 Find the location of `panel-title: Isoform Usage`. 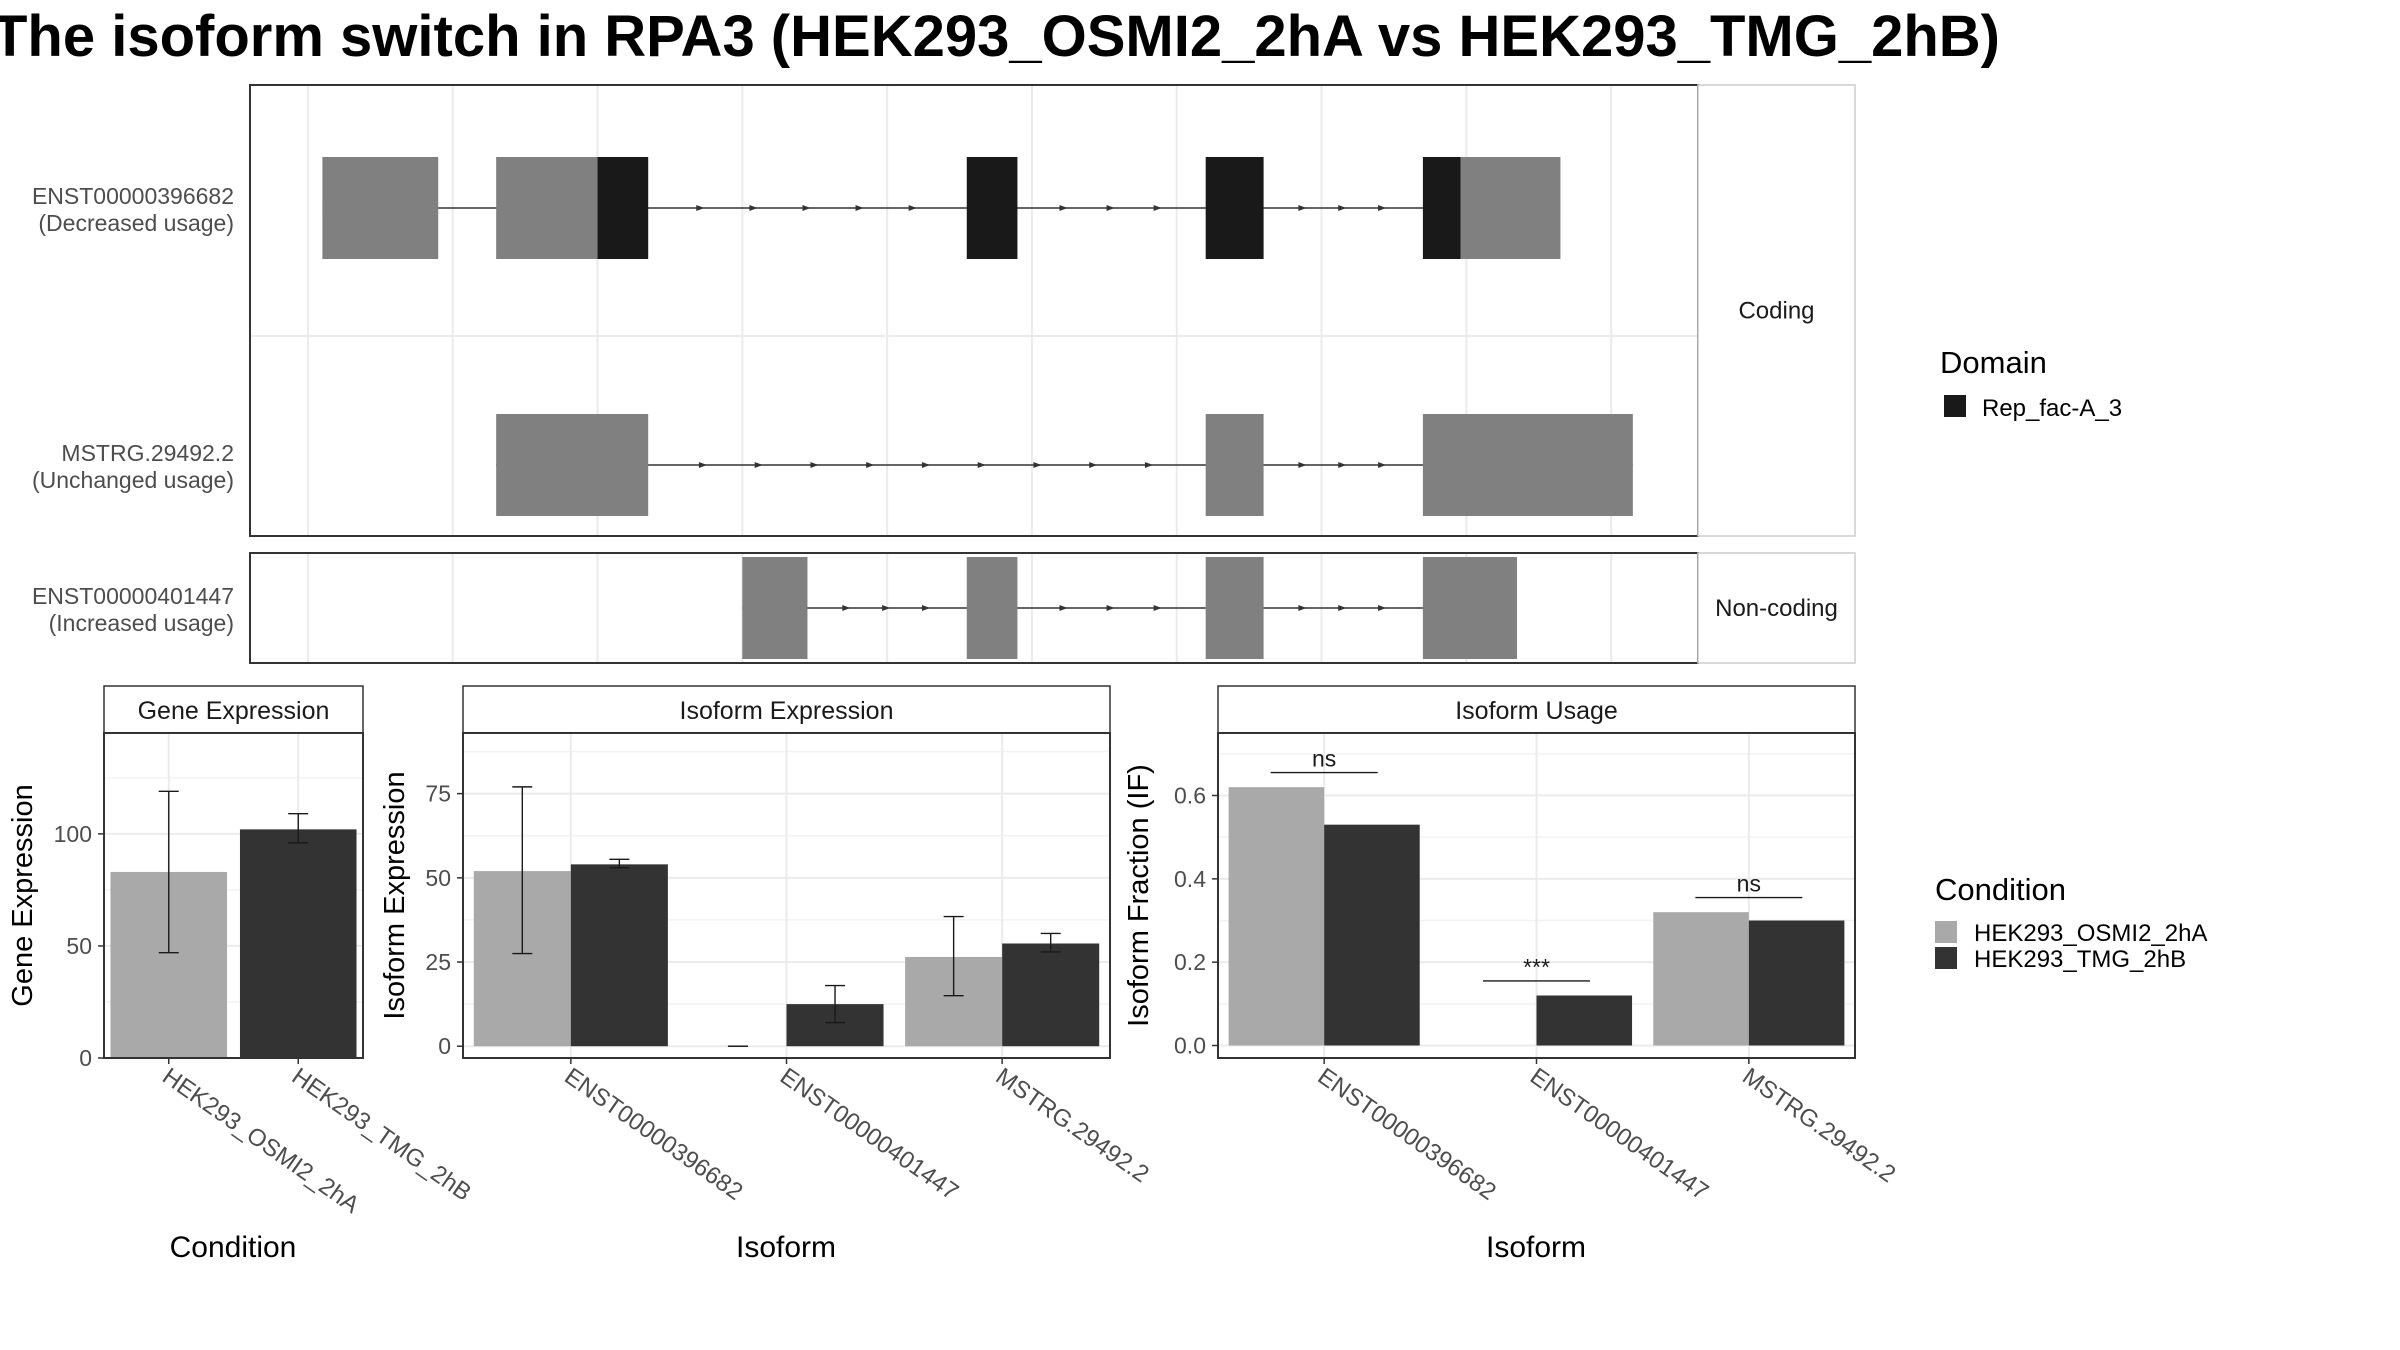

panel-title: Isoform Usage is located at coordinates (1536, 711).